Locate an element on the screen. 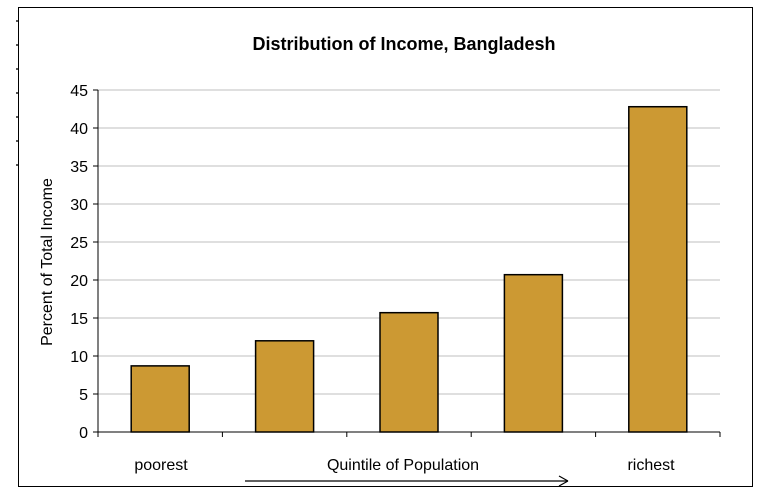 The image size is (757, 490). y-tick-label: 5 is located at coordinates (83, 395).